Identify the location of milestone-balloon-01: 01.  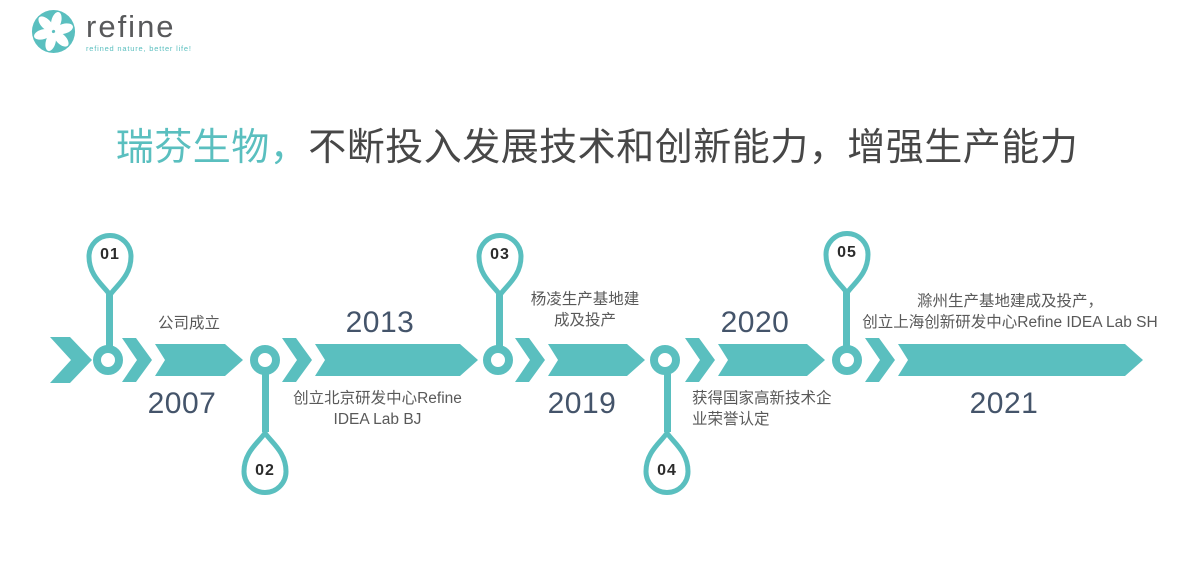
(110, 266).